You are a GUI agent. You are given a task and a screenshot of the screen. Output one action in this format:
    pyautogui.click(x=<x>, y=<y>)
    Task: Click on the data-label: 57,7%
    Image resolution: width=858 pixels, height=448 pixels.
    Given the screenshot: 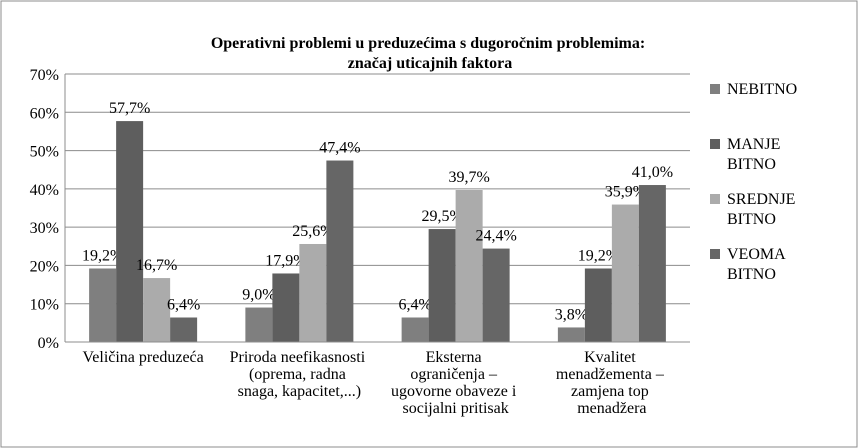 What is the action you would take?
    pyautogui.click(x=129, y=108)
    